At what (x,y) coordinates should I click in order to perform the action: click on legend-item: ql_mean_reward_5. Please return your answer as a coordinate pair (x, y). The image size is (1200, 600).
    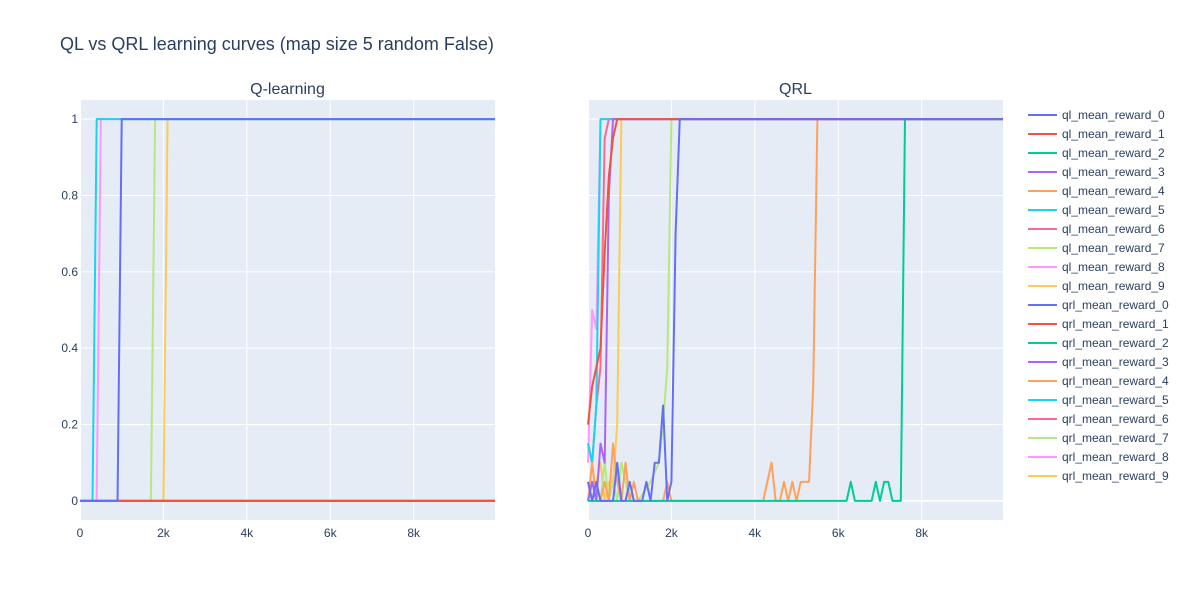
    Looking at the image, I should click on (1096, 210).